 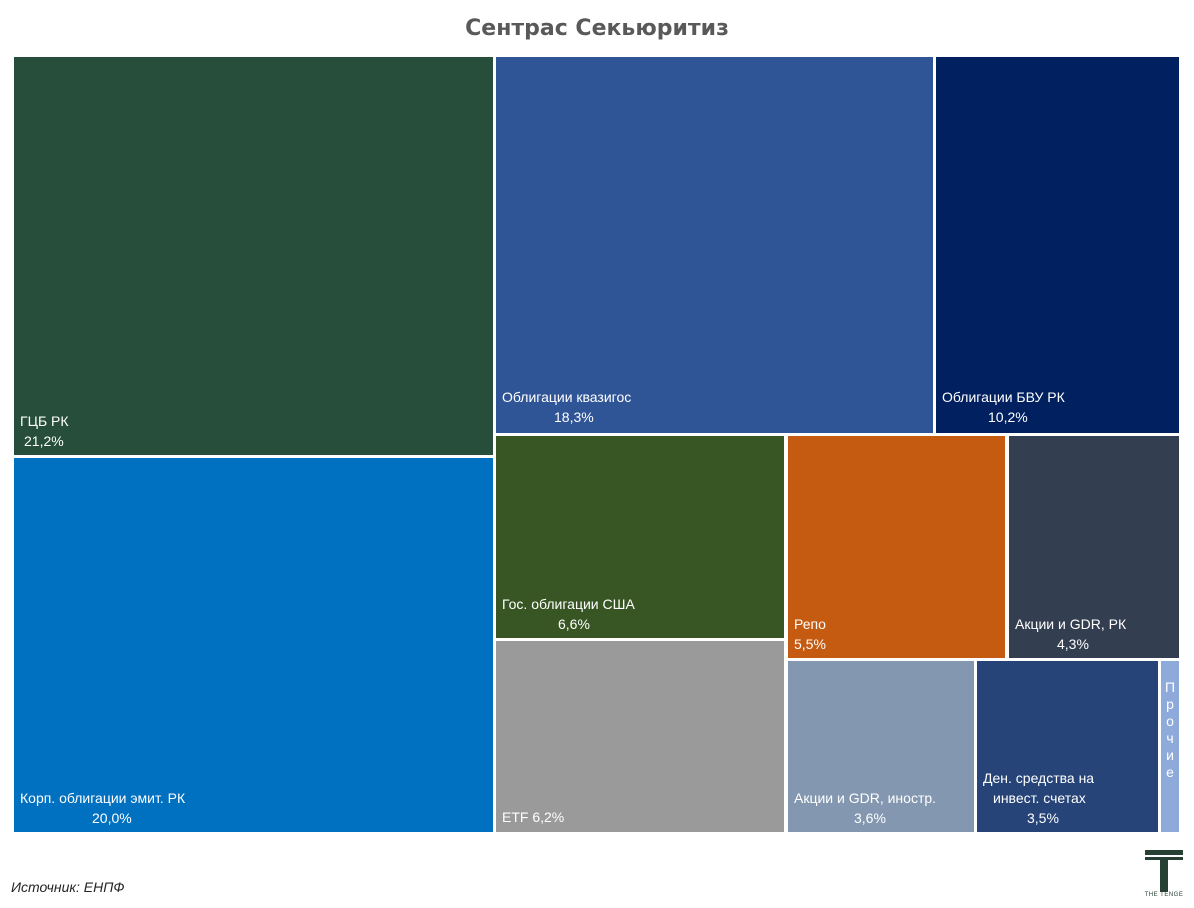 What do you see at coordinates (1039, 798) in the screenshot?
I see `tile-label-line: инвест. счетах` at bounding box center [1039, 798].